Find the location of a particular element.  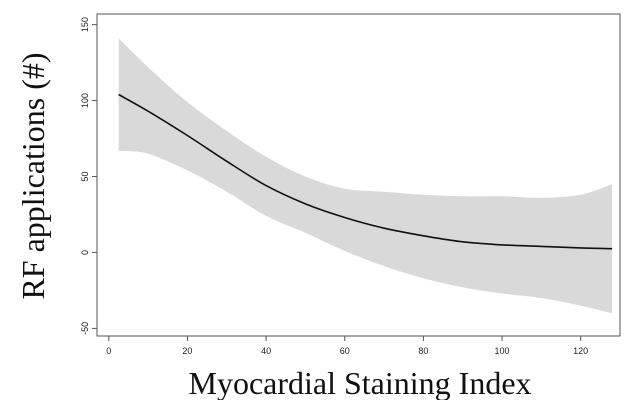

x-axis: 0 20 40 60 80 100 120 is located at coordinates (347, 346).